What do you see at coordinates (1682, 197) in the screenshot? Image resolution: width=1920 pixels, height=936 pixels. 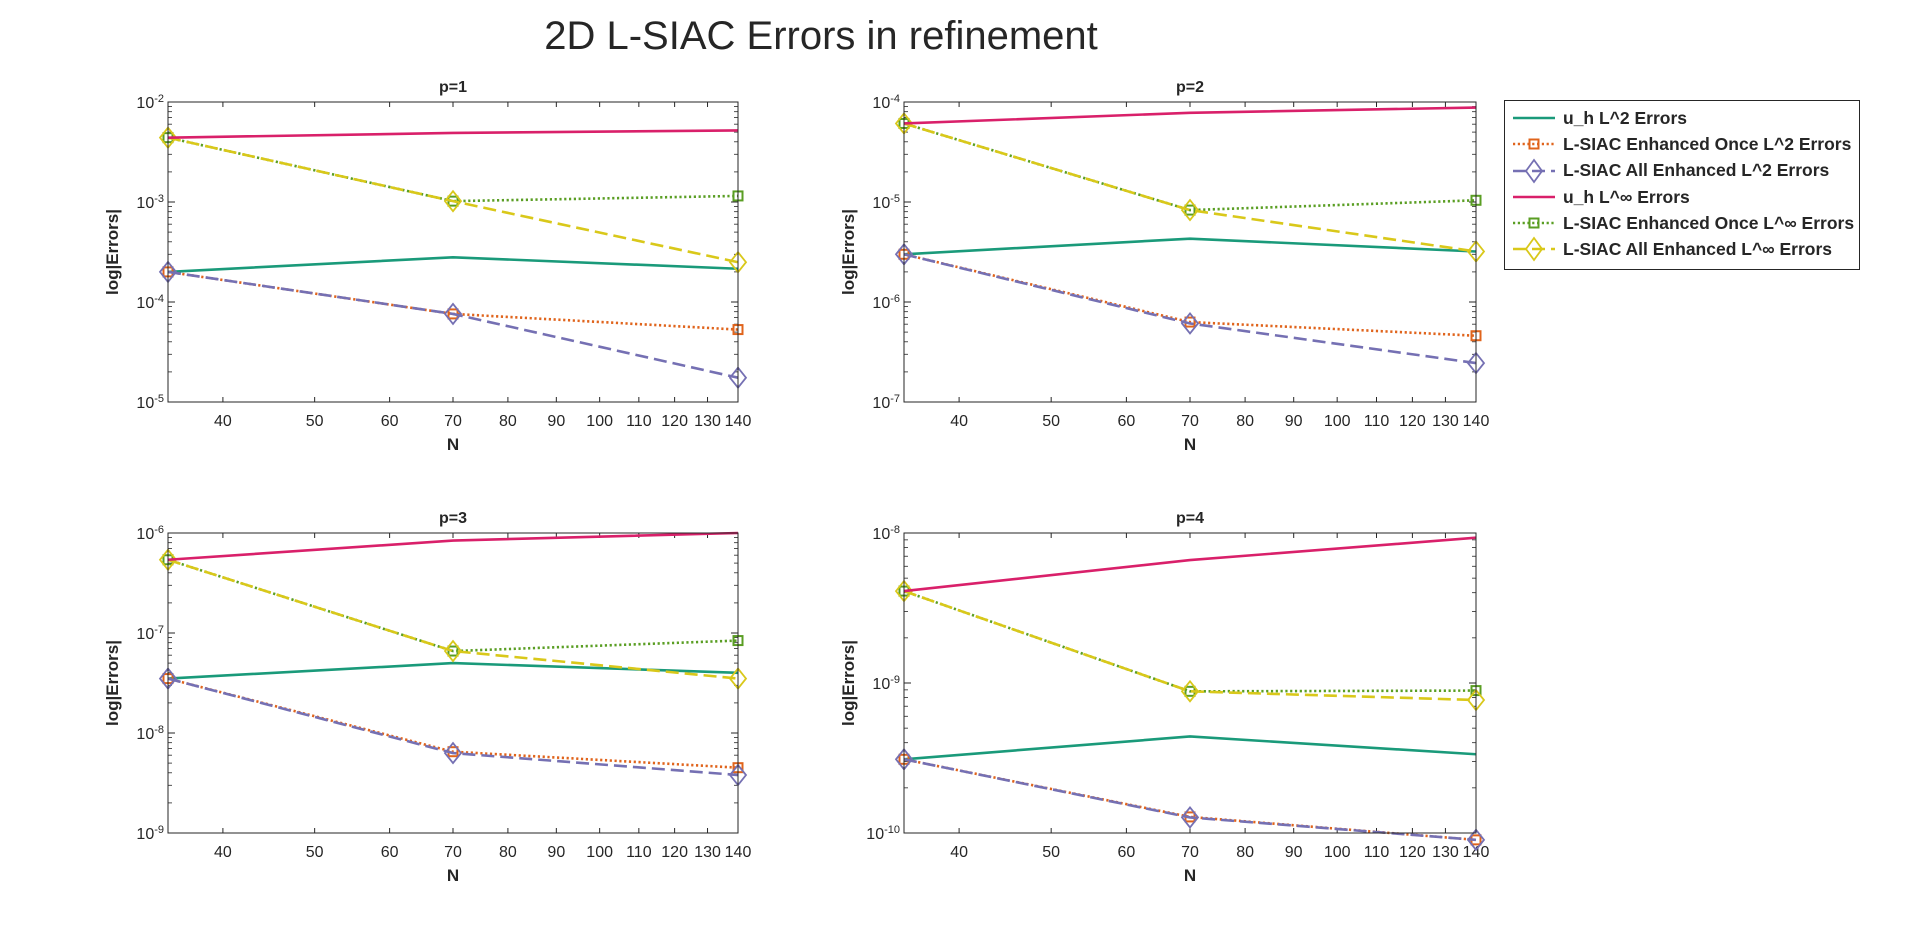 I see `legend-entry-uh_linf: u_h L^∞ Errors` at bounding box center [1682, 197].